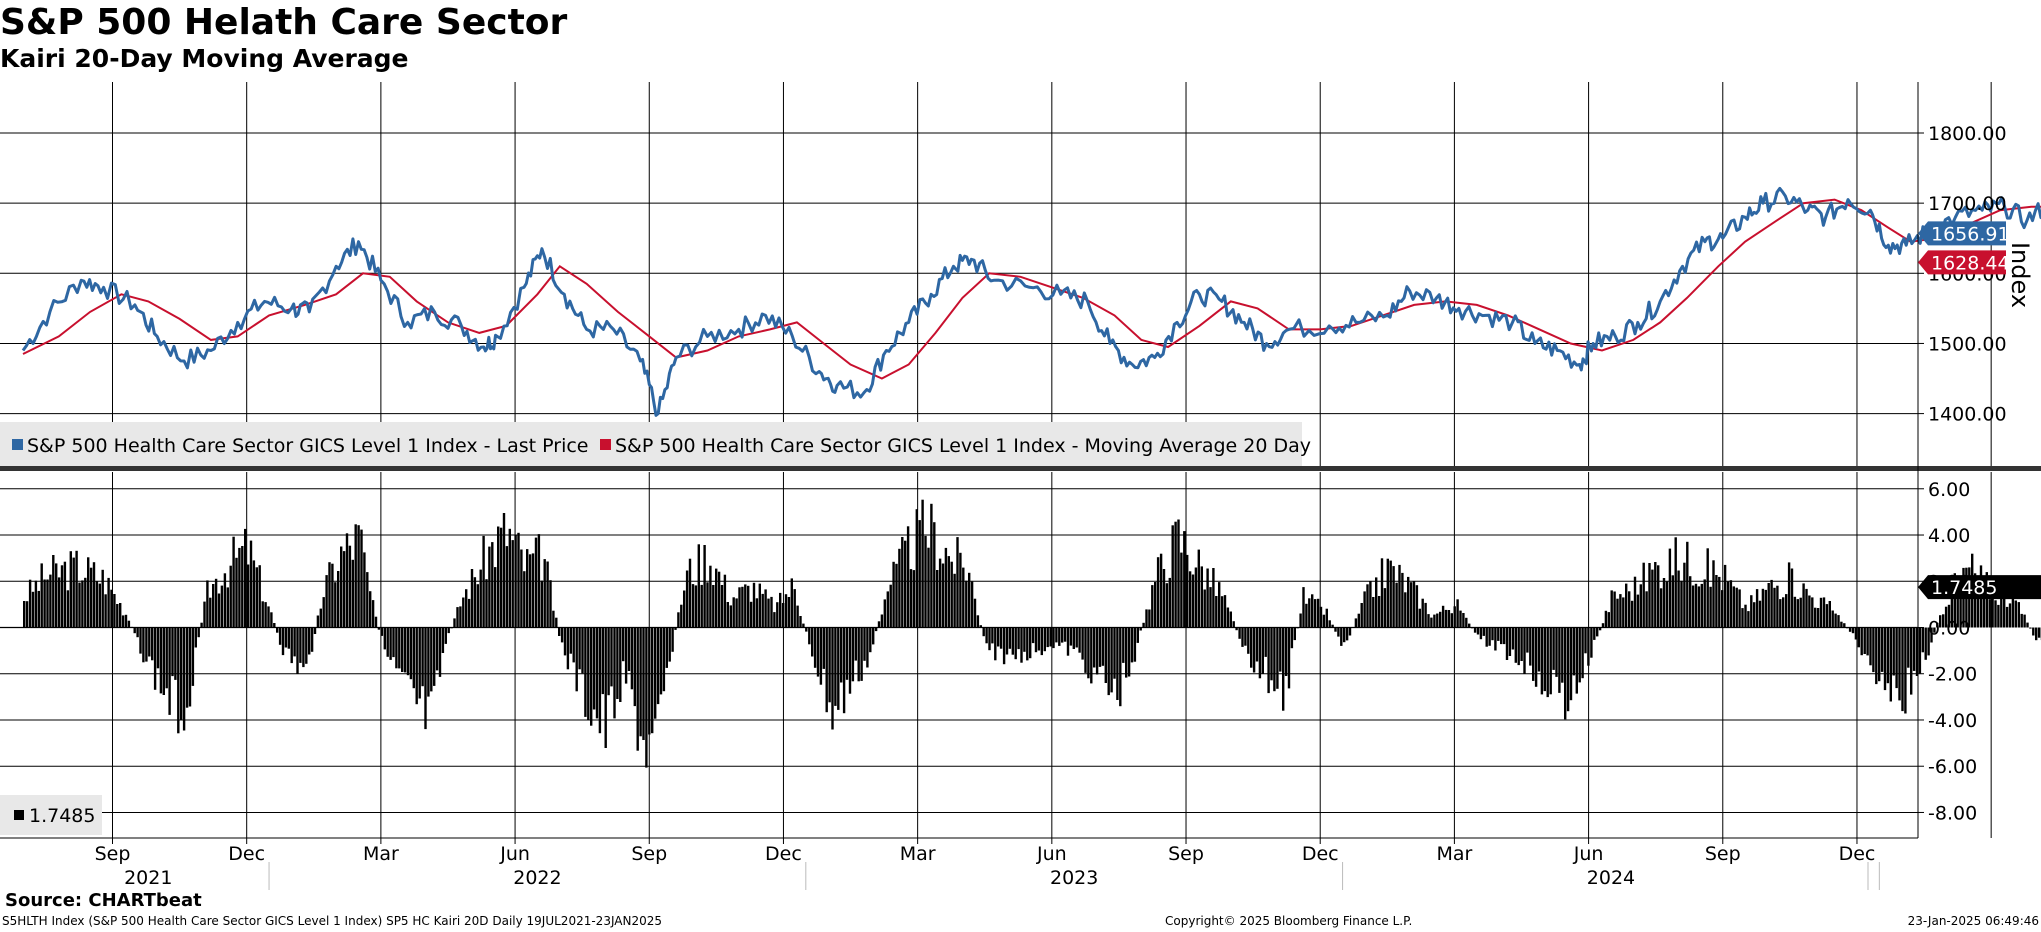 Image resolution: width=2041 pixels, height=932 pixels. Describe the element at coordinates (1952, 813) in the screenshot. I see `y-tick-label-bottom: -8.00` at that location.